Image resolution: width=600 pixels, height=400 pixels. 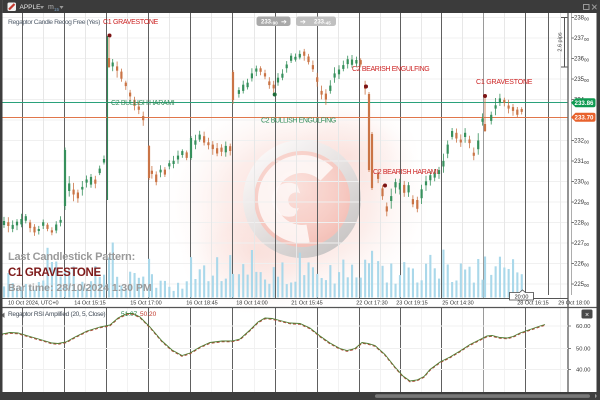 I want to click on svg-text: 10 Oct 2024, UTC+0, so click(x=33, y=303).